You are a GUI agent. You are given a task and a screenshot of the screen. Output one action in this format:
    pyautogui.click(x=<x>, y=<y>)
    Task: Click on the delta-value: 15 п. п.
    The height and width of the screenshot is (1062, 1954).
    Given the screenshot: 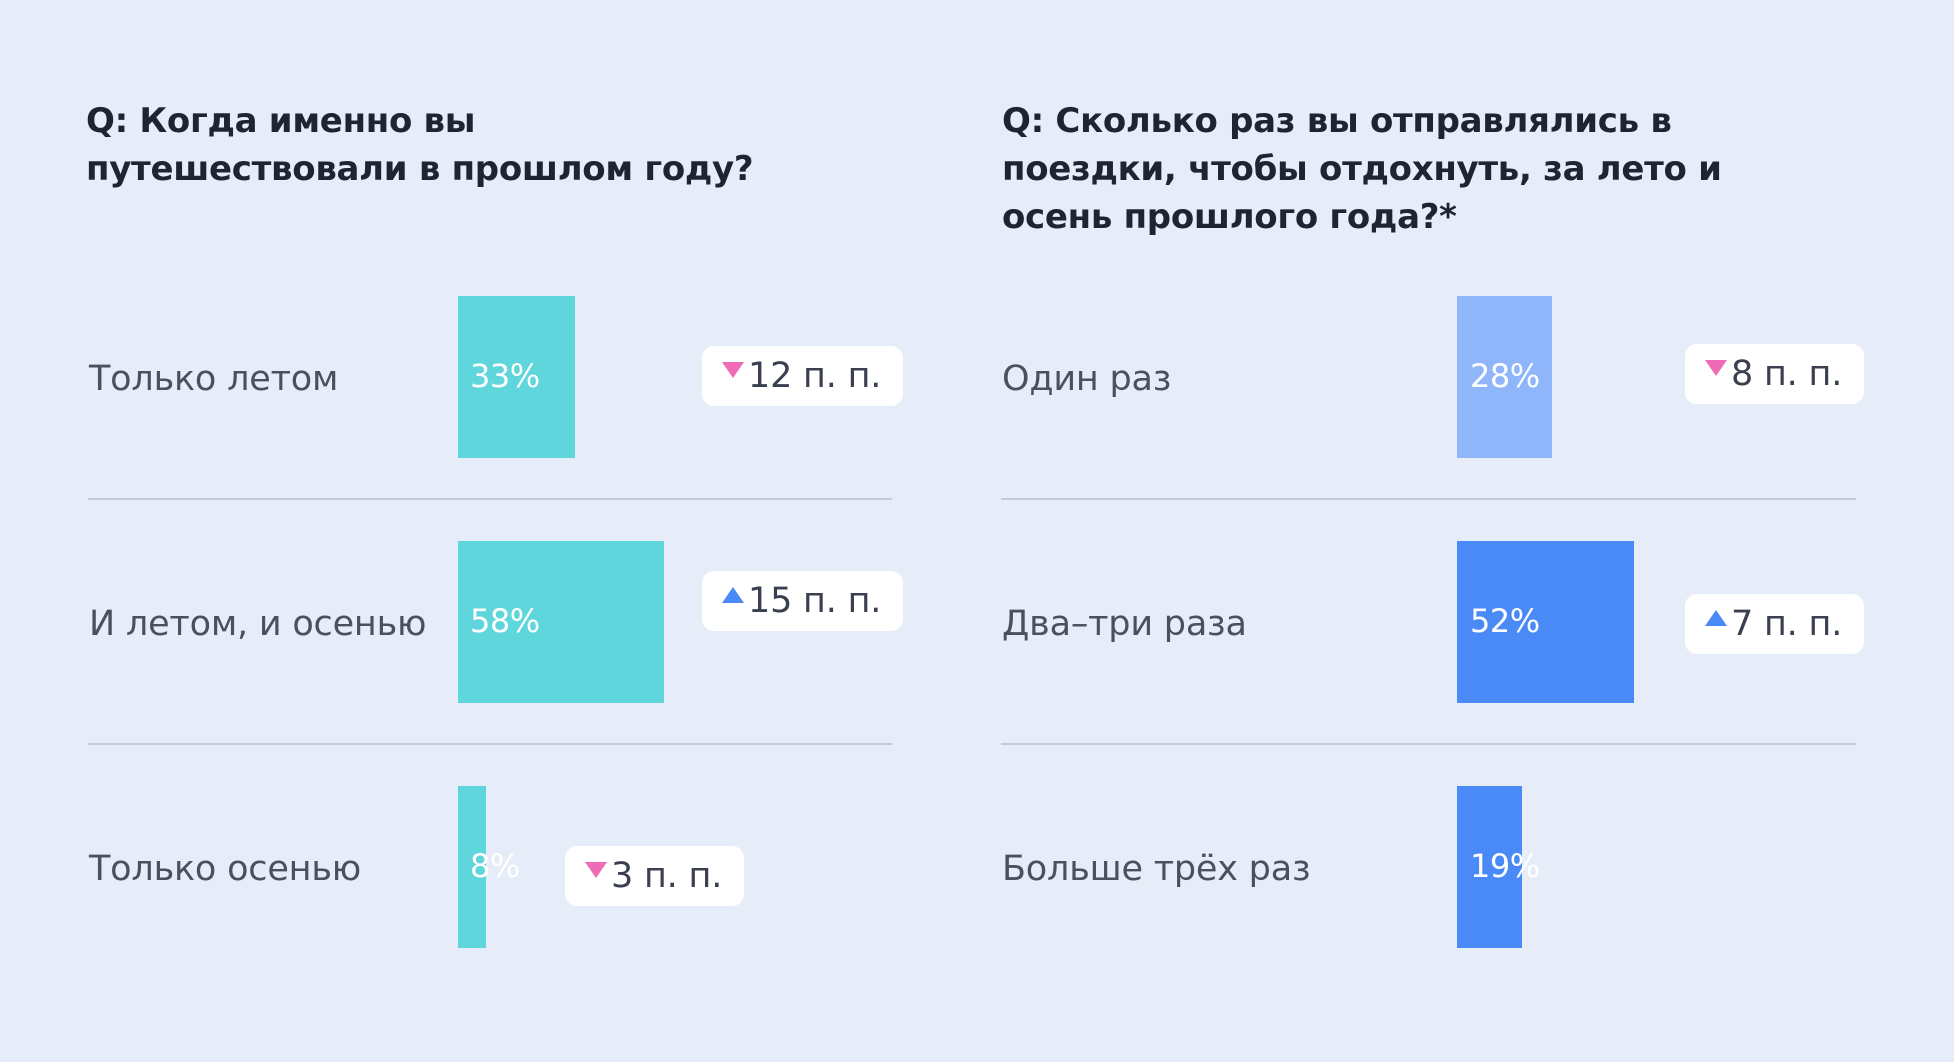 What is the action you would take?
    pyautogui.click(x=815, y=601)
    